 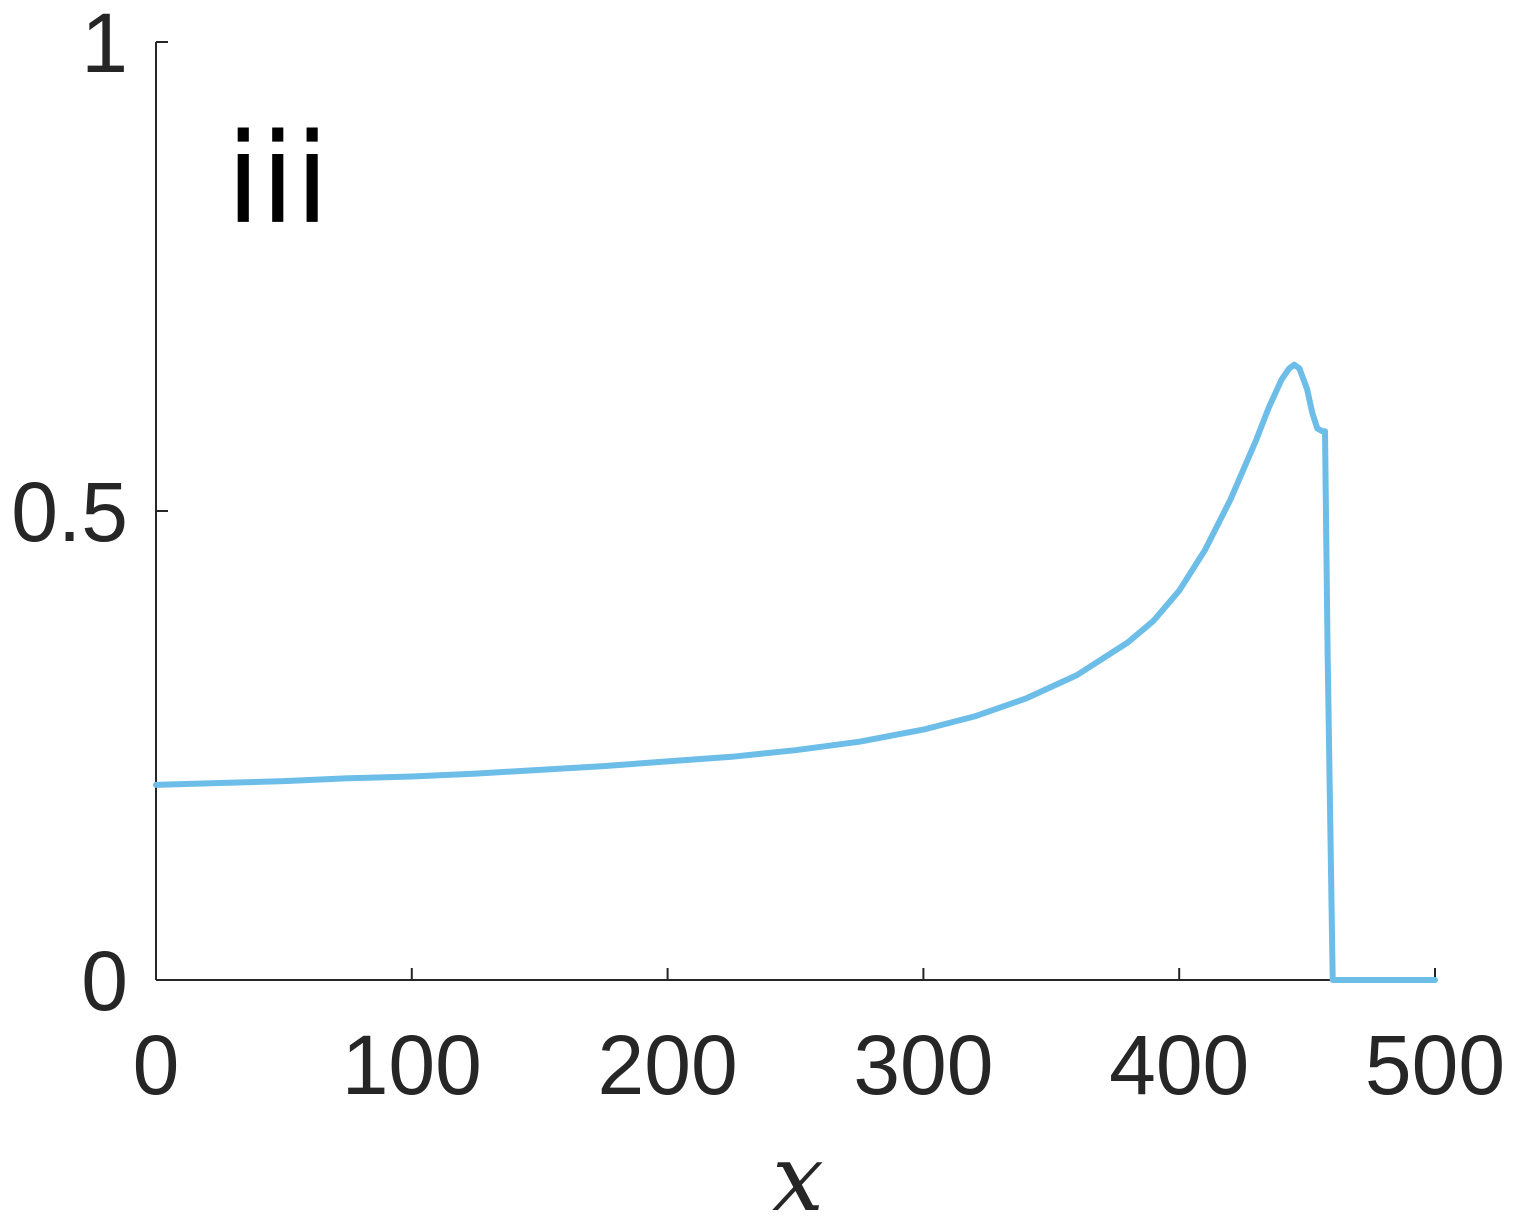 What do you see at coordinates (104, 45) in the screenshot?
I see `y-tick-label: 1` at bounding box center [104, 45].